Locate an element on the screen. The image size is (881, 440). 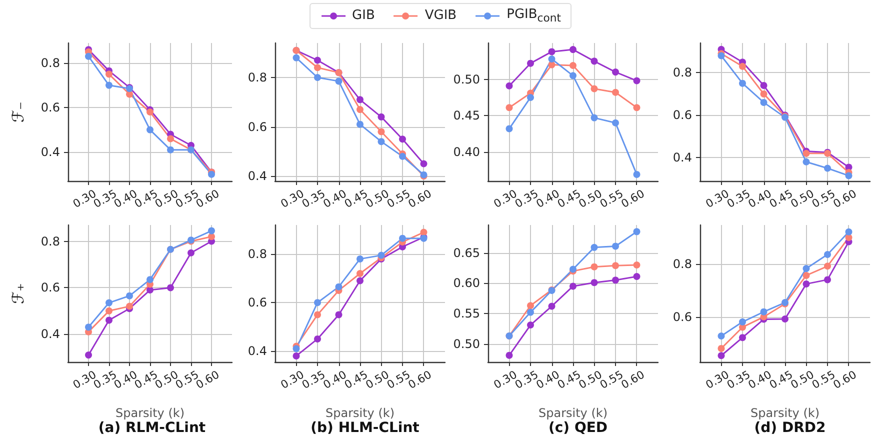
text: (d) DRD2 is located at coordinates (790, 428).